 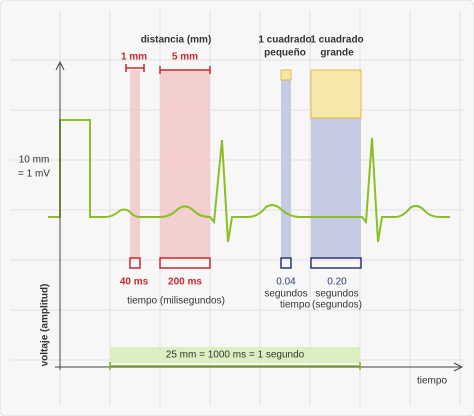 I want to click on y-axis-label: voltaje (amplitud), so click(x=45, y=325).